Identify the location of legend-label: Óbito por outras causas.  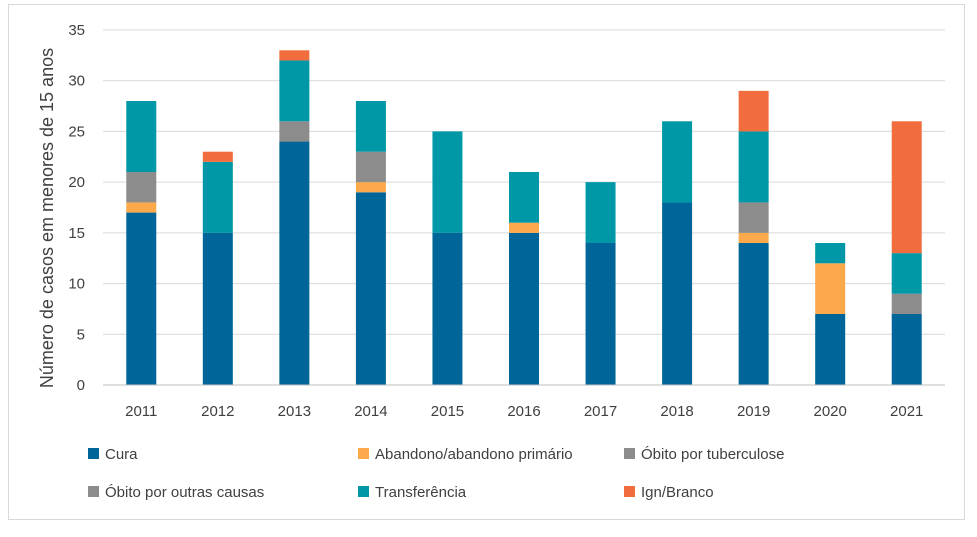
(184, 492).